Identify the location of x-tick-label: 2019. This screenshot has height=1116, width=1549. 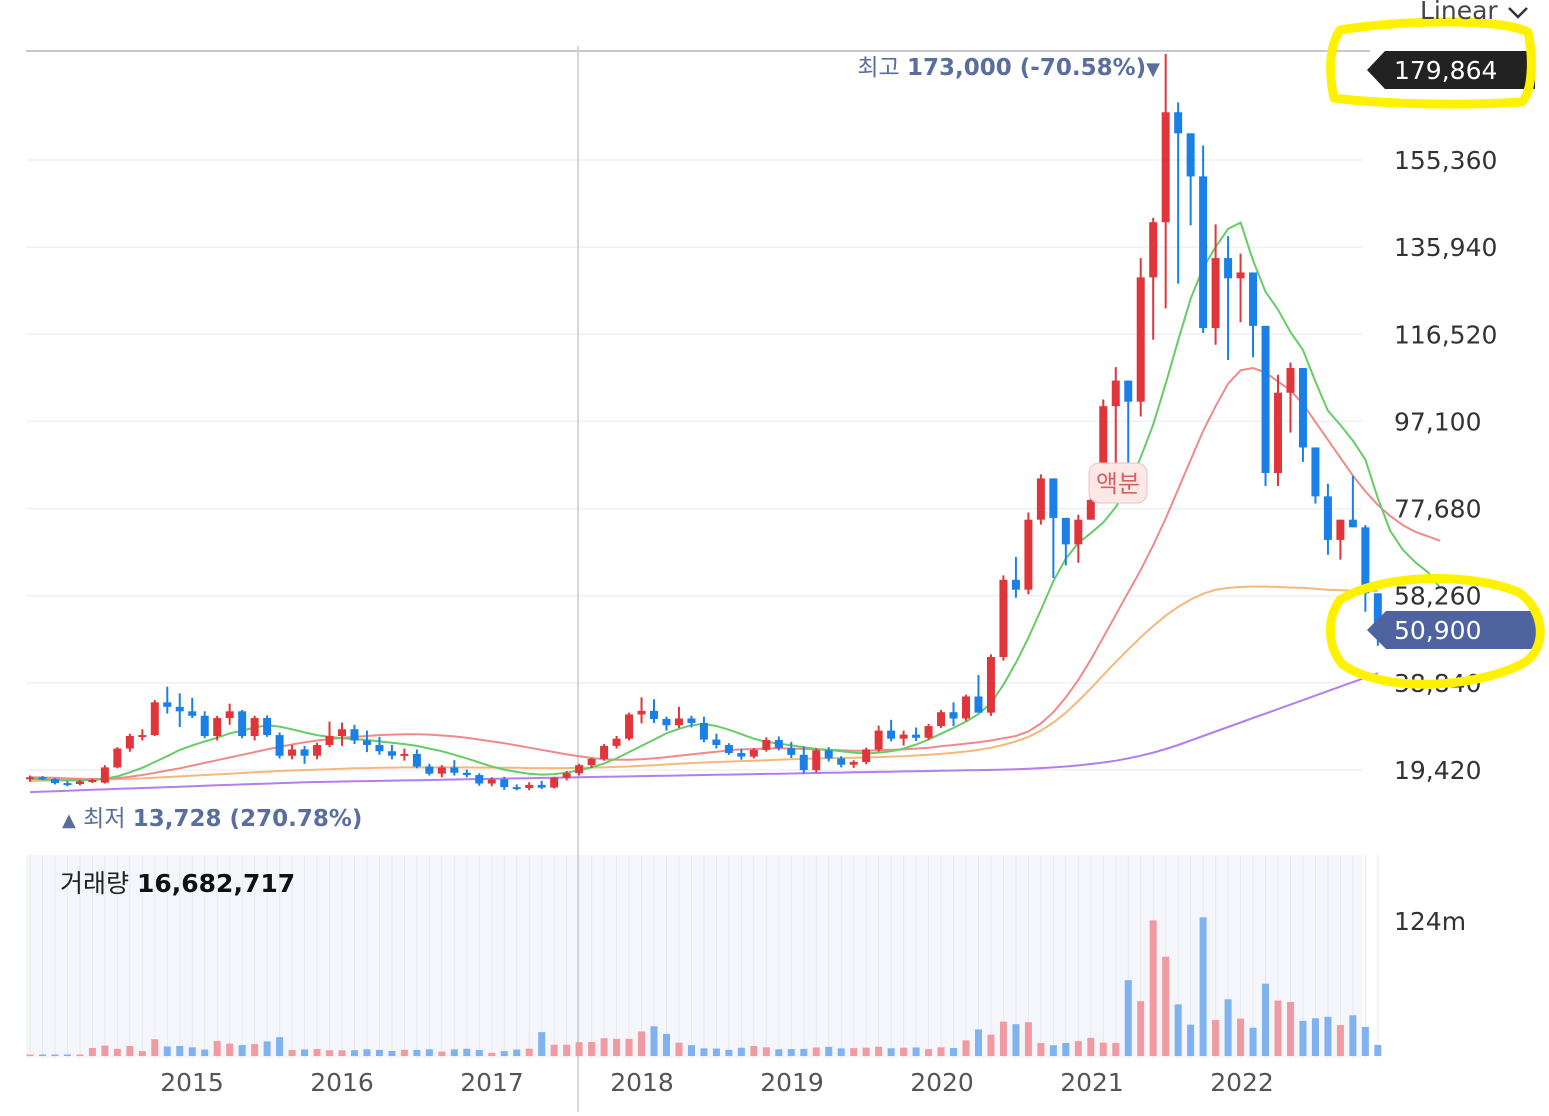
(792, 1082).